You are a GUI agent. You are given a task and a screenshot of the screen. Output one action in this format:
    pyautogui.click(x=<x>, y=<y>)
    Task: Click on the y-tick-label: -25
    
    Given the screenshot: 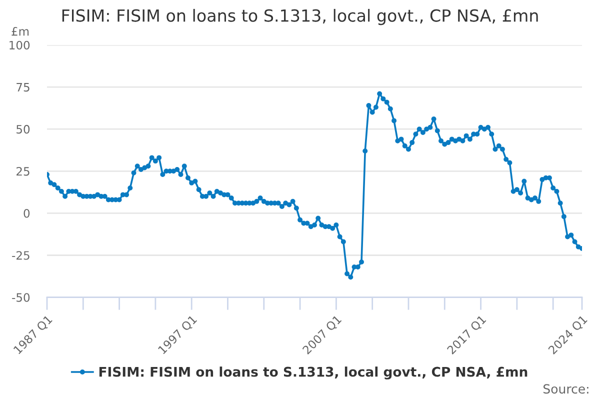 What is the action you would take?
    pyautogui.click(x=21, y=255)
    